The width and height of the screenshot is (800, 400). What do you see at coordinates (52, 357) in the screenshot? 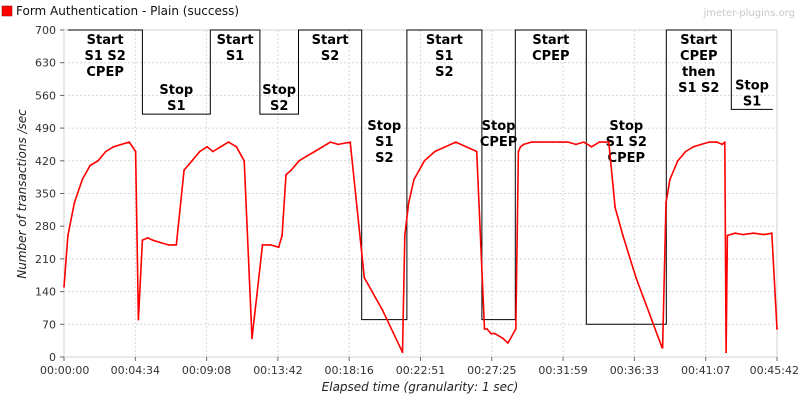
I see `y-tick-label: 0` at bounding box center [52, 357].